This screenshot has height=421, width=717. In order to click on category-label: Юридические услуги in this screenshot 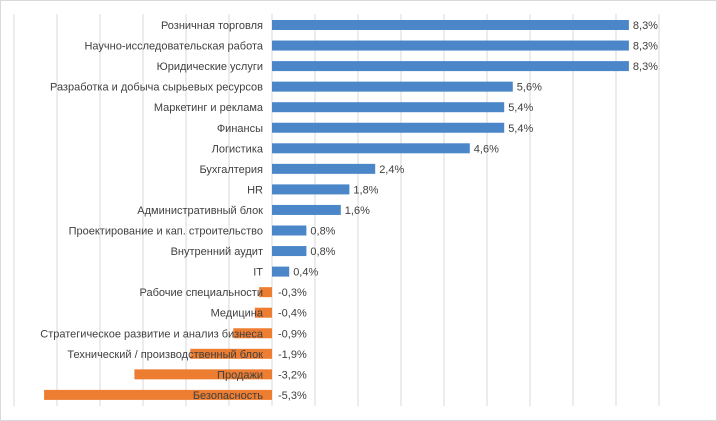, I will do `click(210, 67)`.